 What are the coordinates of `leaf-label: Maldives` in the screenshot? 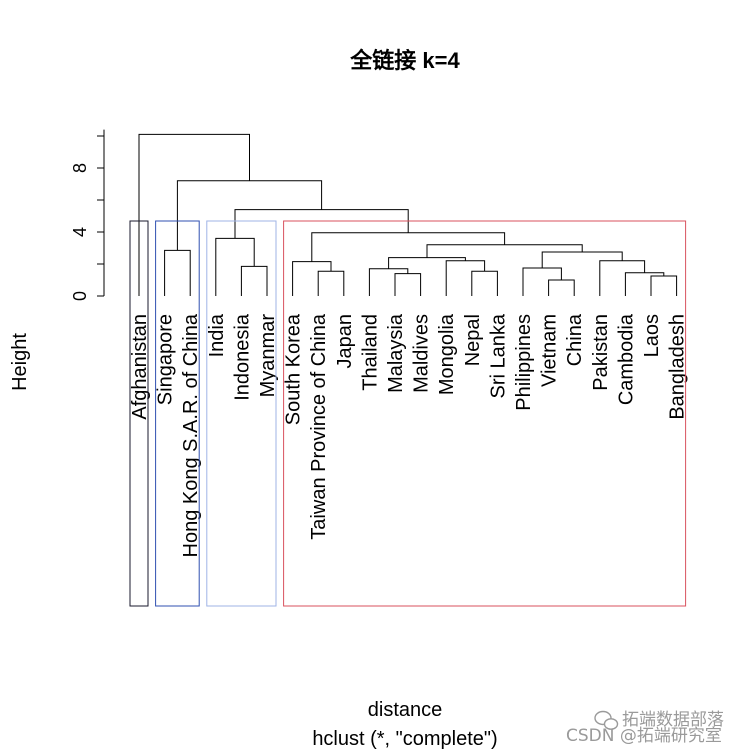 It's located at (422, 353).